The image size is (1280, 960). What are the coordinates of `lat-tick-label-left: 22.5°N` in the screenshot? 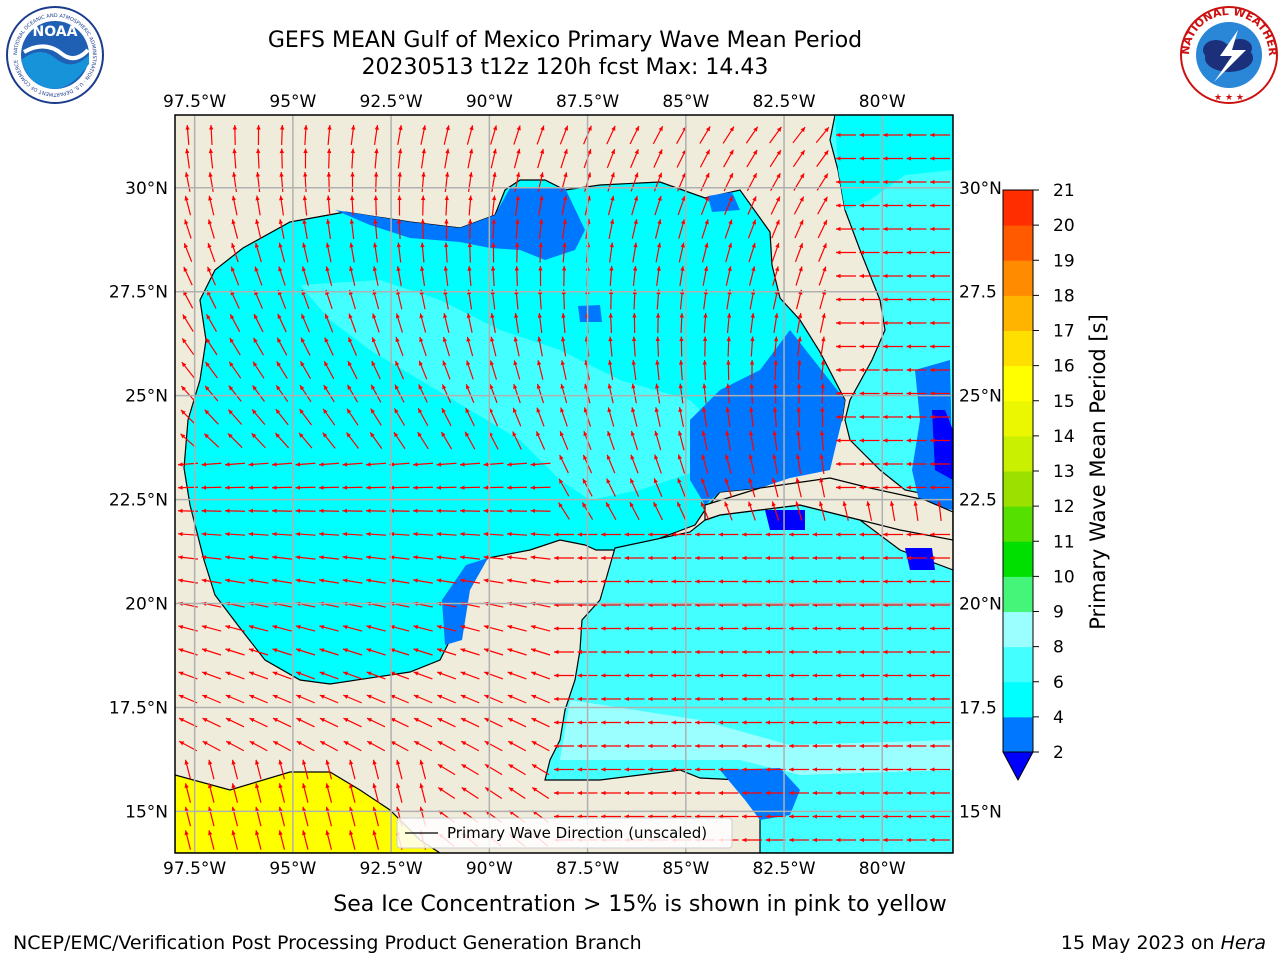 It's located at (138, 501).